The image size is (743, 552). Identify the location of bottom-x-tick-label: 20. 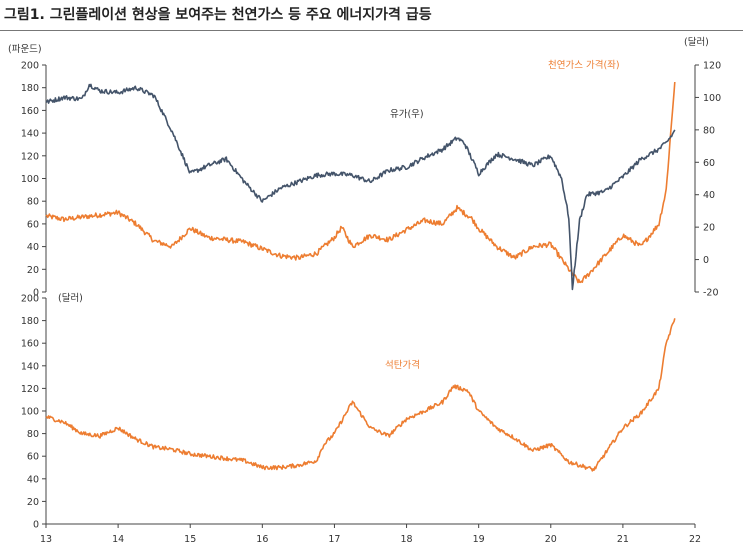
(551, 539).